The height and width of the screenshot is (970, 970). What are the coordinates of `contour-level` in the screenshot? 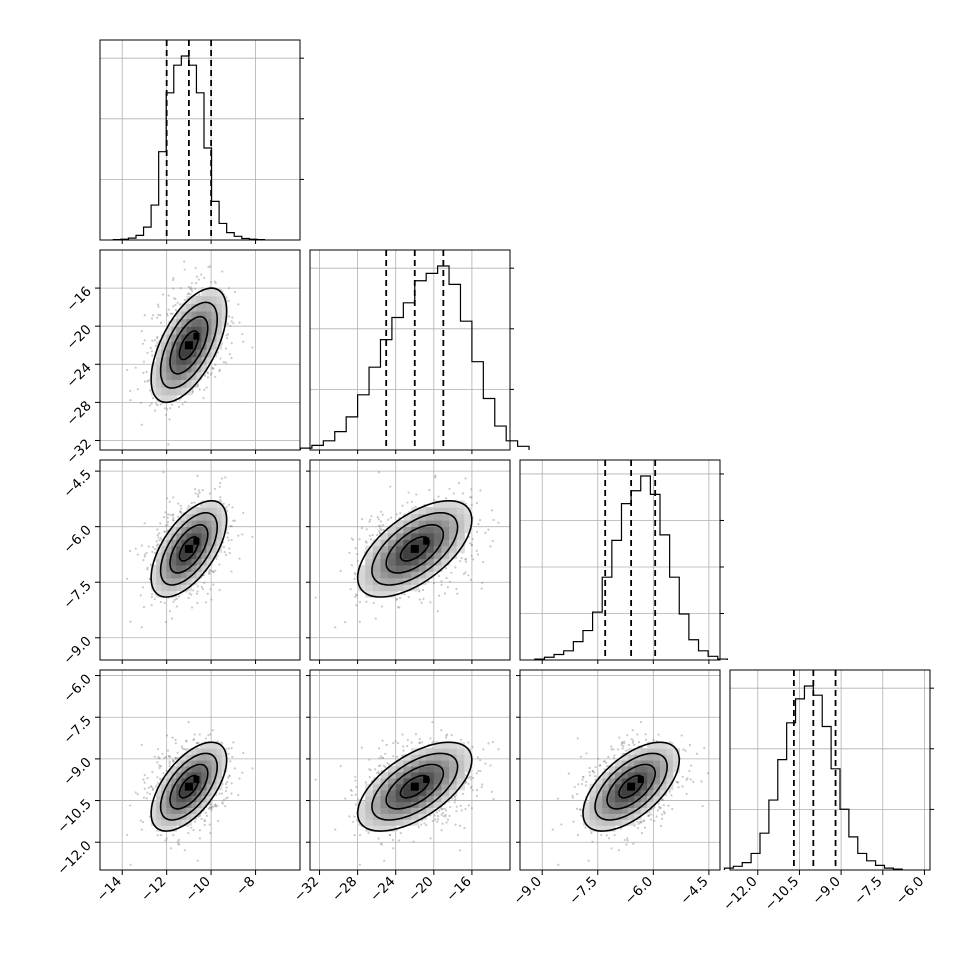 It's located at (189, 786).